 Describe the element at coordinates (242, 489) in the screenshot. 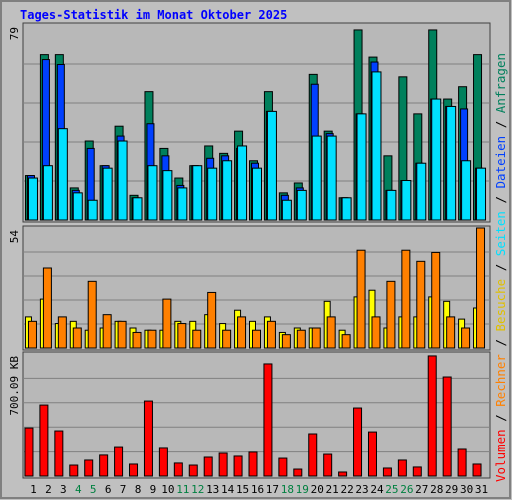

I see `x-tick-label: 15` at that location.